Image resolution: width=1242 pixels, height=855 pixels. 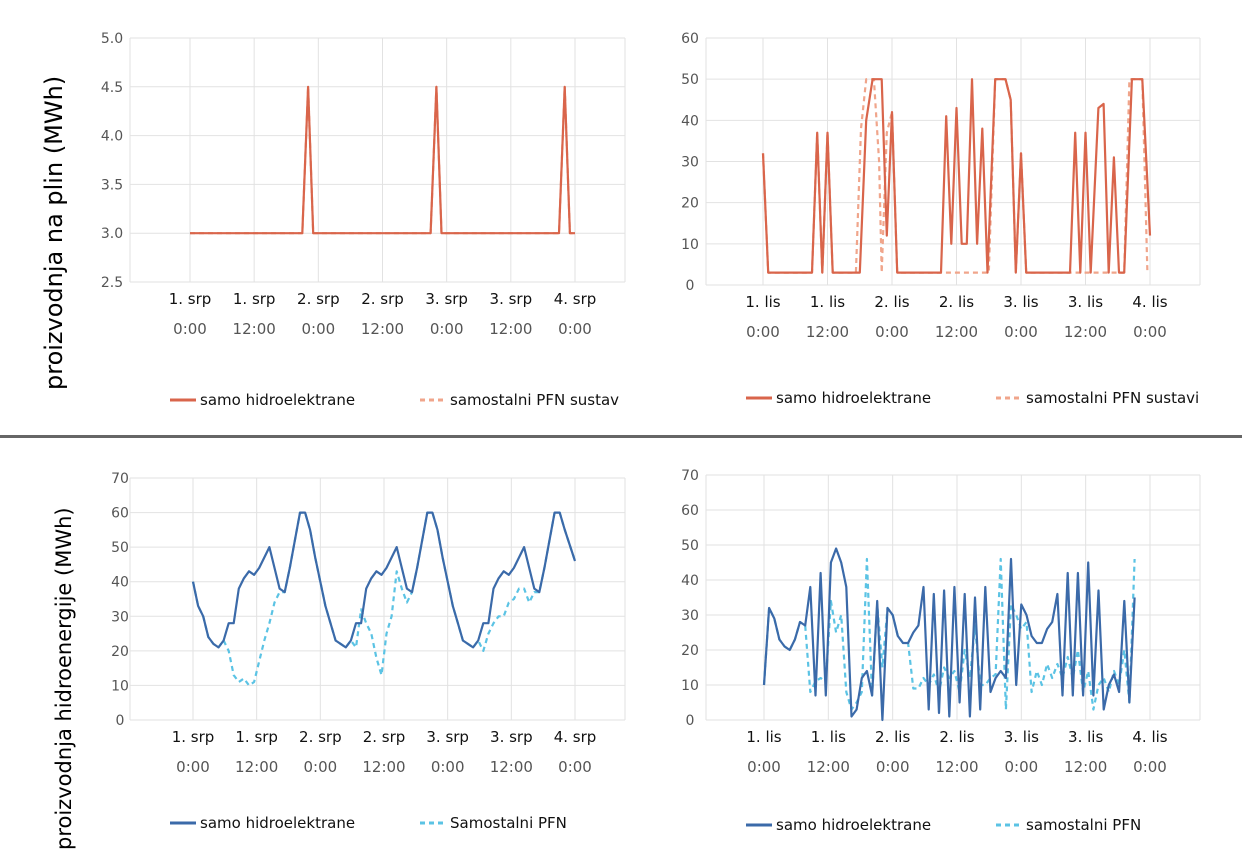 What do you see at coordinates (112, 137) in the screenshot?
I see `y-tick-label: 4.0` at bounding box center [112, 137].